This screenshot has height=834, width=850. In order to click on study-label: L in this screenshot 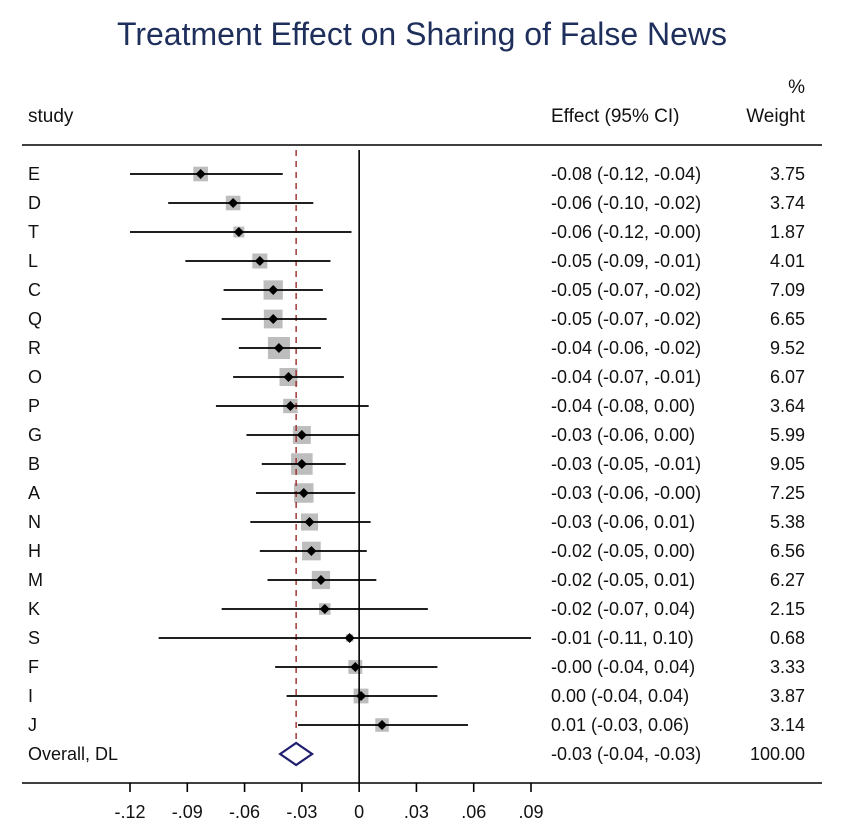, I will do `click(33, 261)`.